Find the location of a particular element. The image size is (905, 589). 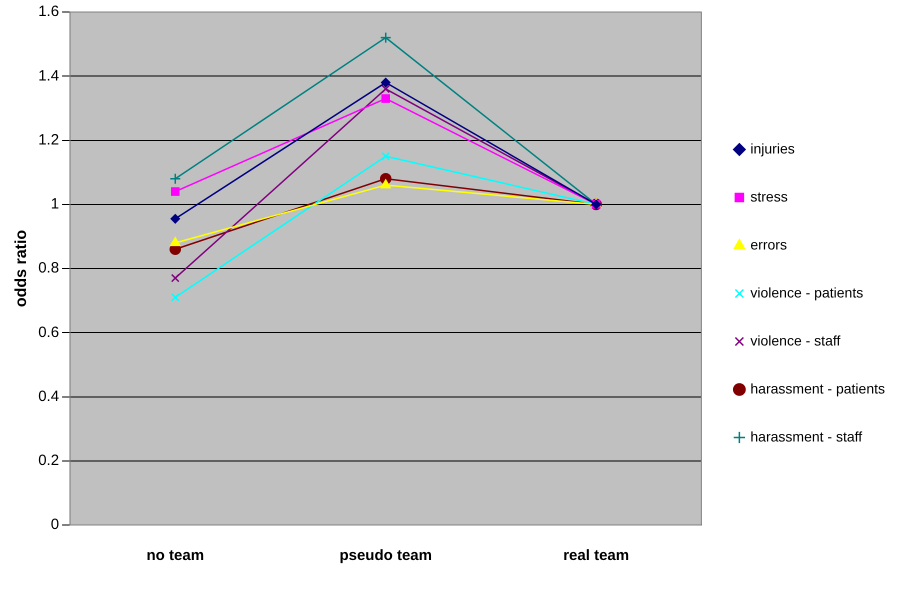

legend-label: errors is located at coordinates (768, 244).